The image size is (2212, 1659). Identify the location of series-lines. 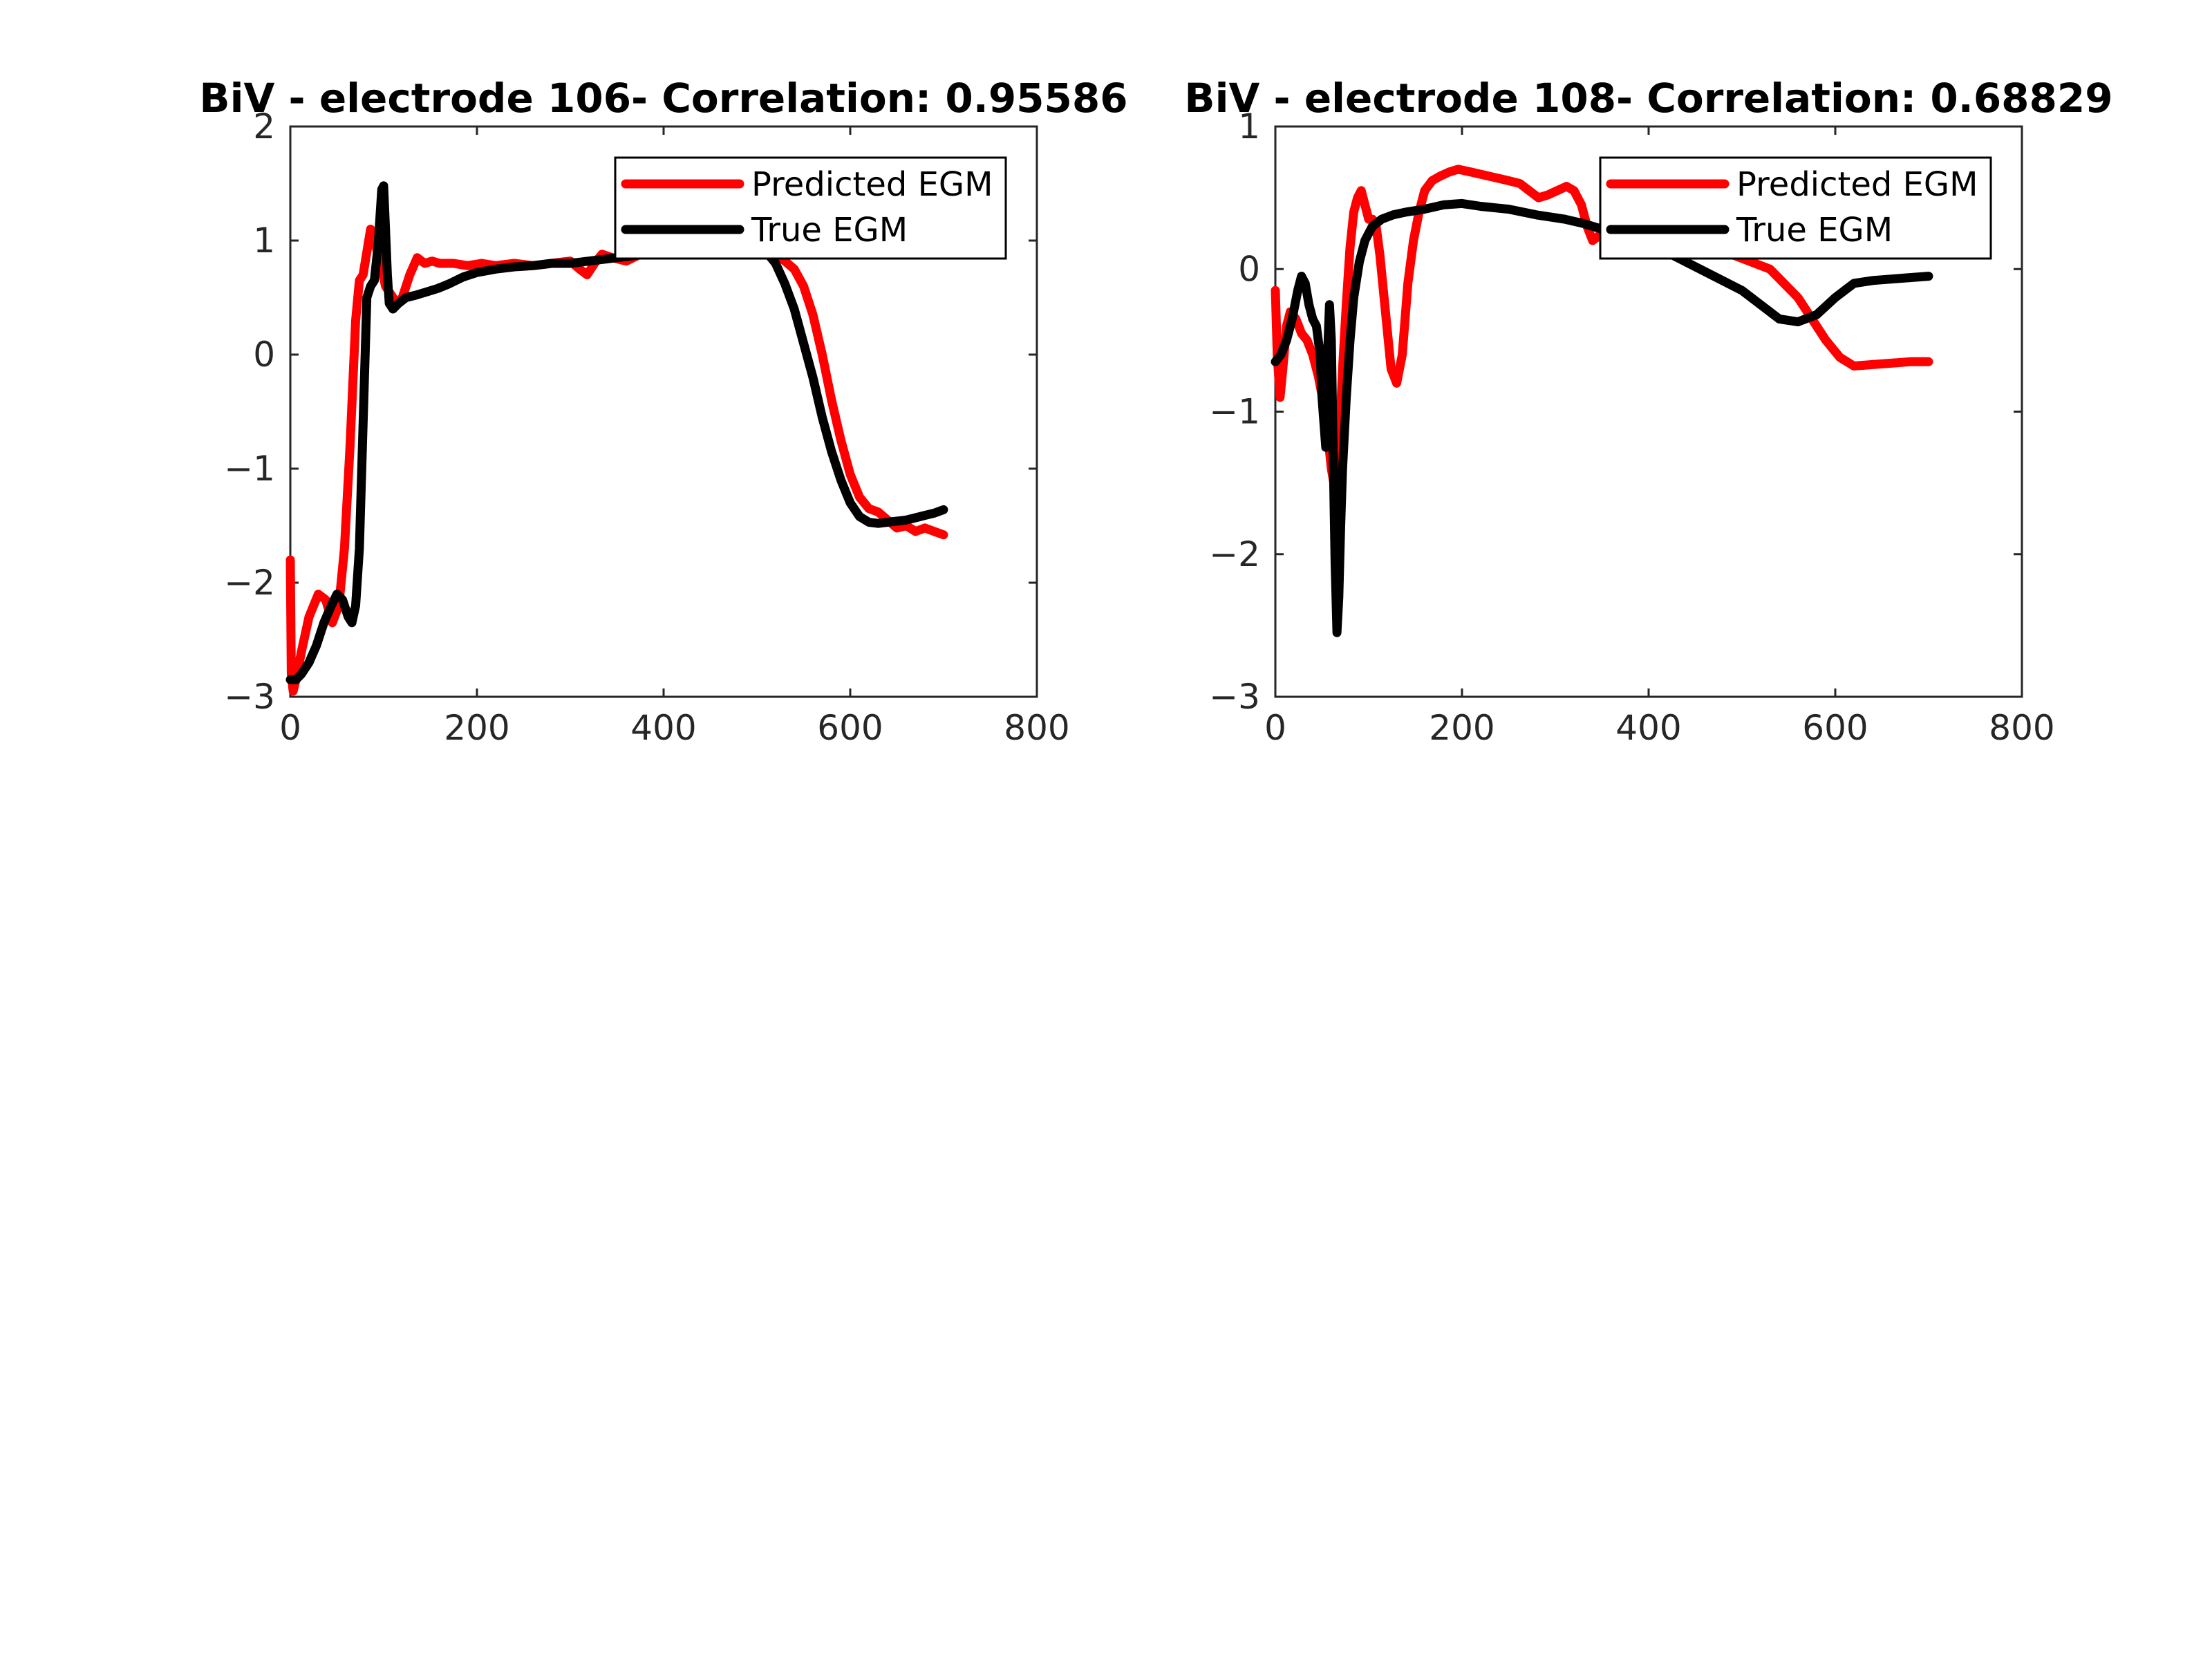
(616, 439).